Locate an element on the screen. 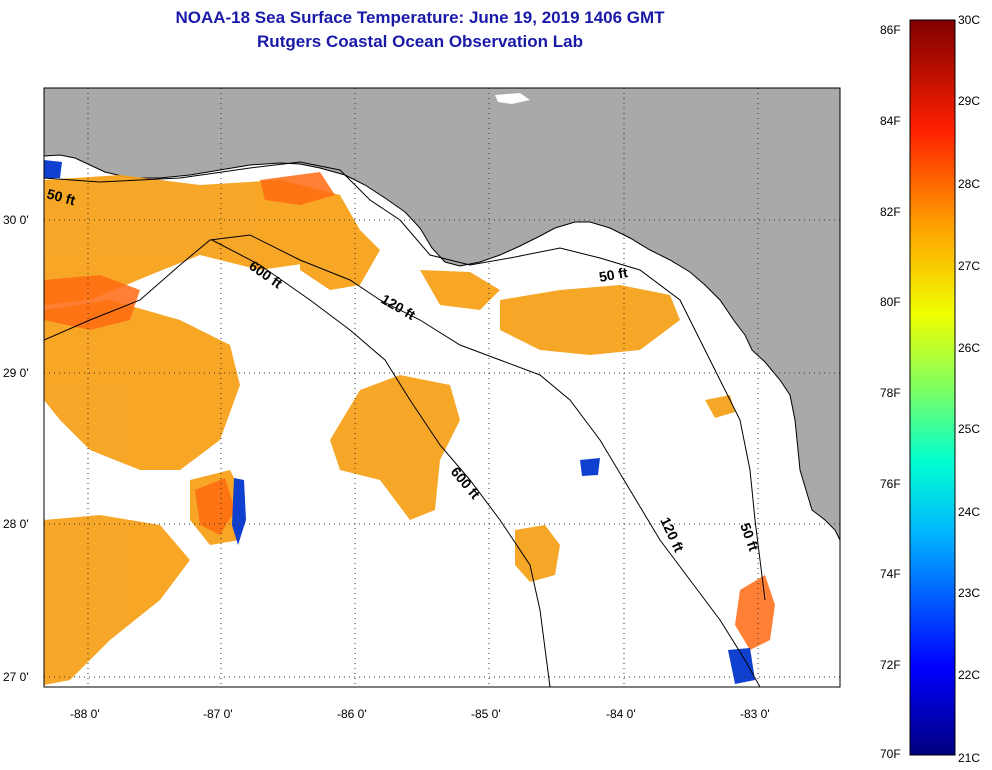 The height and width of the screenshot is (770, 992). map-subtitle: Rutgers Coastal Ocean Observation Lab is located at coordinates (420, 41).